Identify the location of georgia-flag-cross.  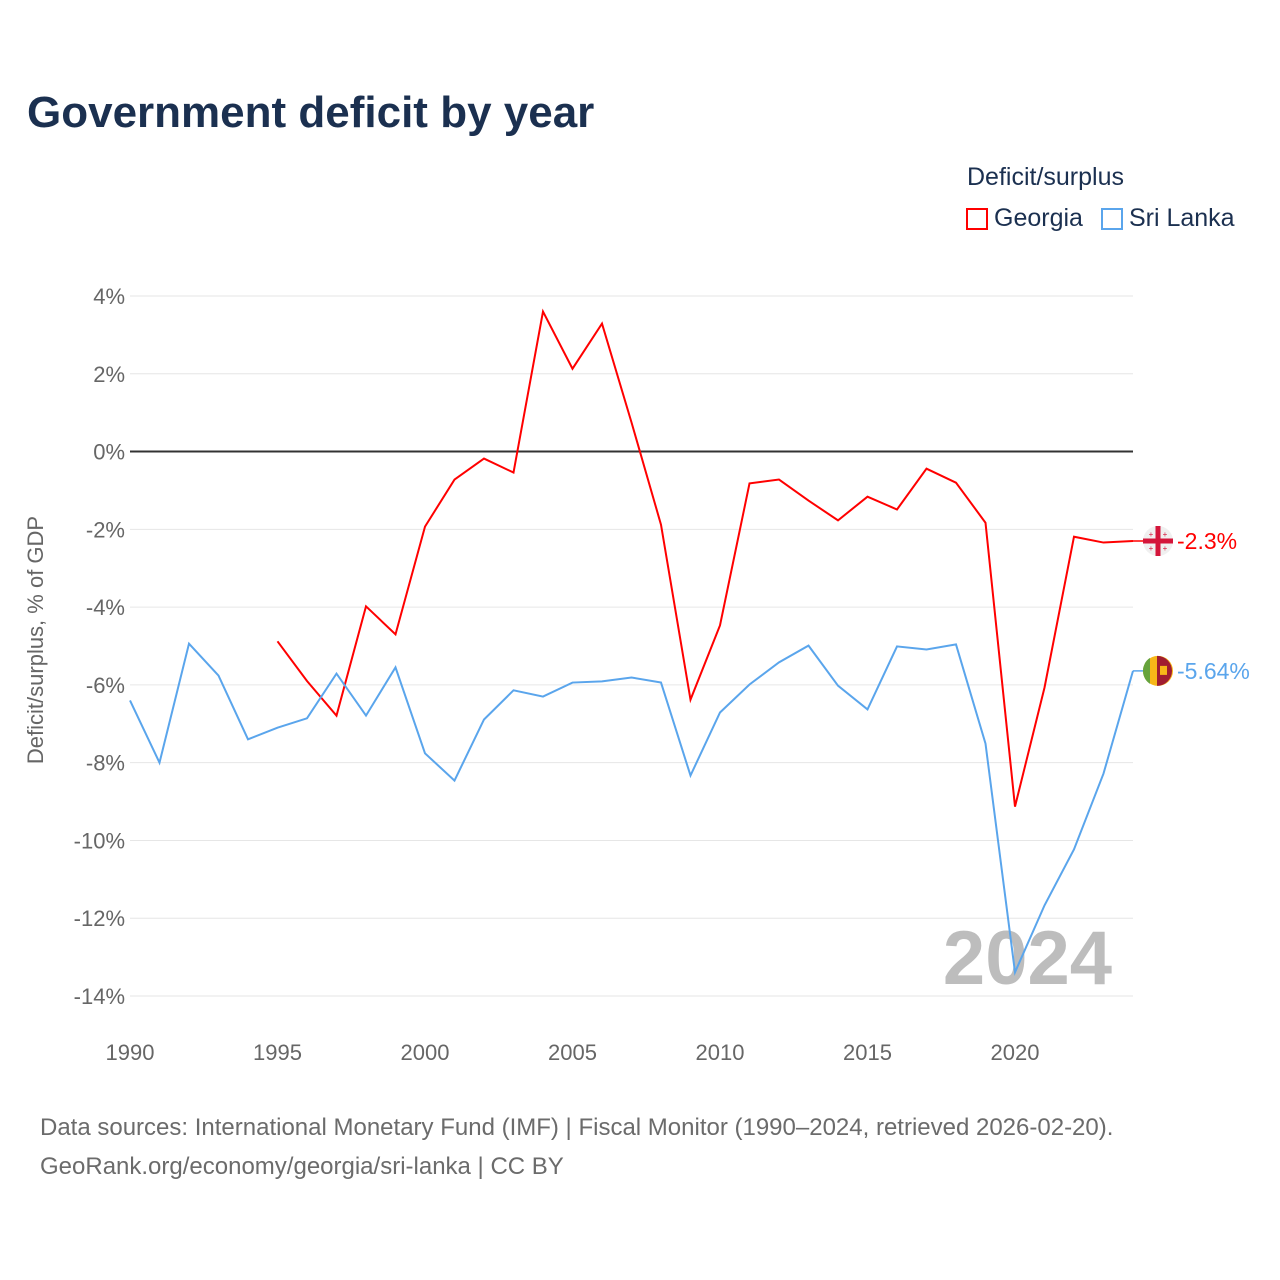
(1158, 541).